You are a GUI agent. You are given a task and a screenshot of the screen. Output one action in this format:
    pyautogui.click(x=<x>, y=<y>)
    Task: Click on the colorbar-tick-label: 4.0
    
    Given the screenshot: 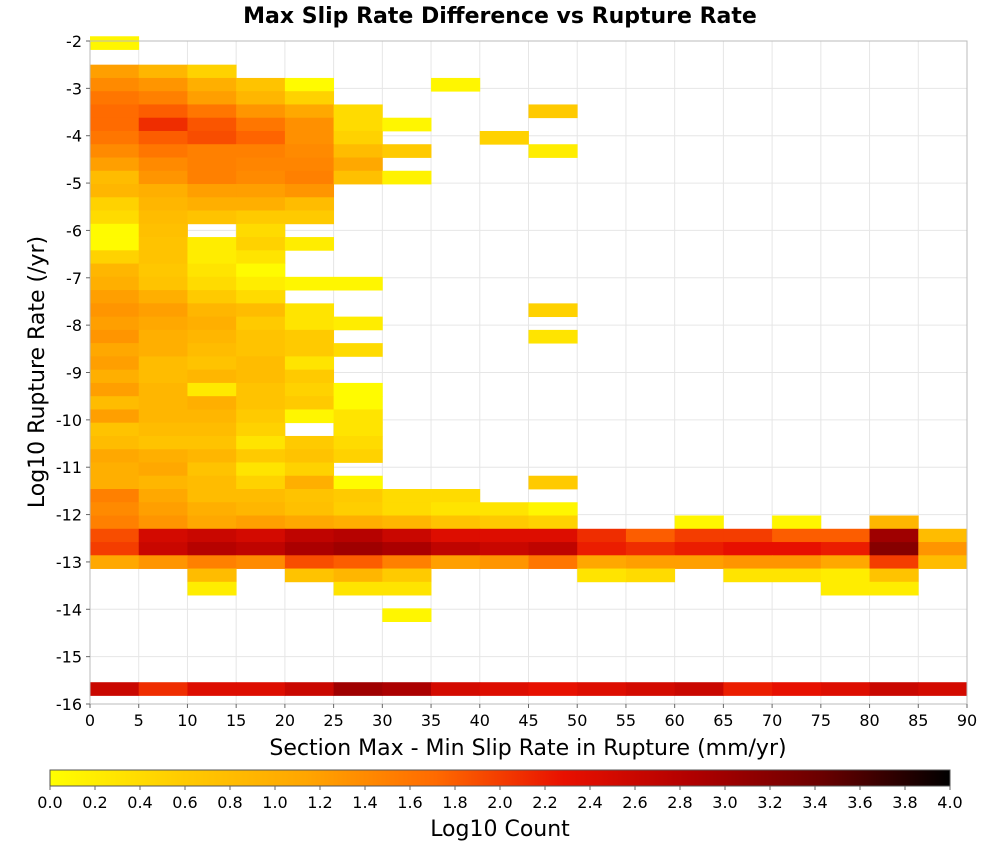 What is the action you would take?
    pyautogui.click(x=949, y=802)
    